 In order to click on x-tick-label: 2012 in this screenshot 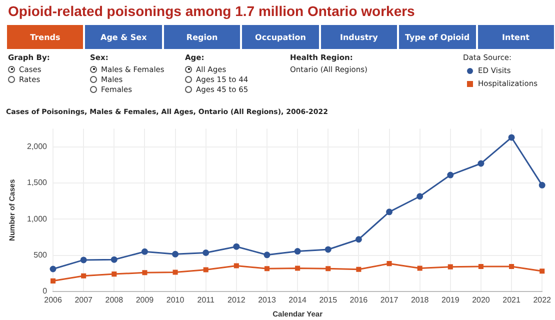, I will do `click(237, 299)`.